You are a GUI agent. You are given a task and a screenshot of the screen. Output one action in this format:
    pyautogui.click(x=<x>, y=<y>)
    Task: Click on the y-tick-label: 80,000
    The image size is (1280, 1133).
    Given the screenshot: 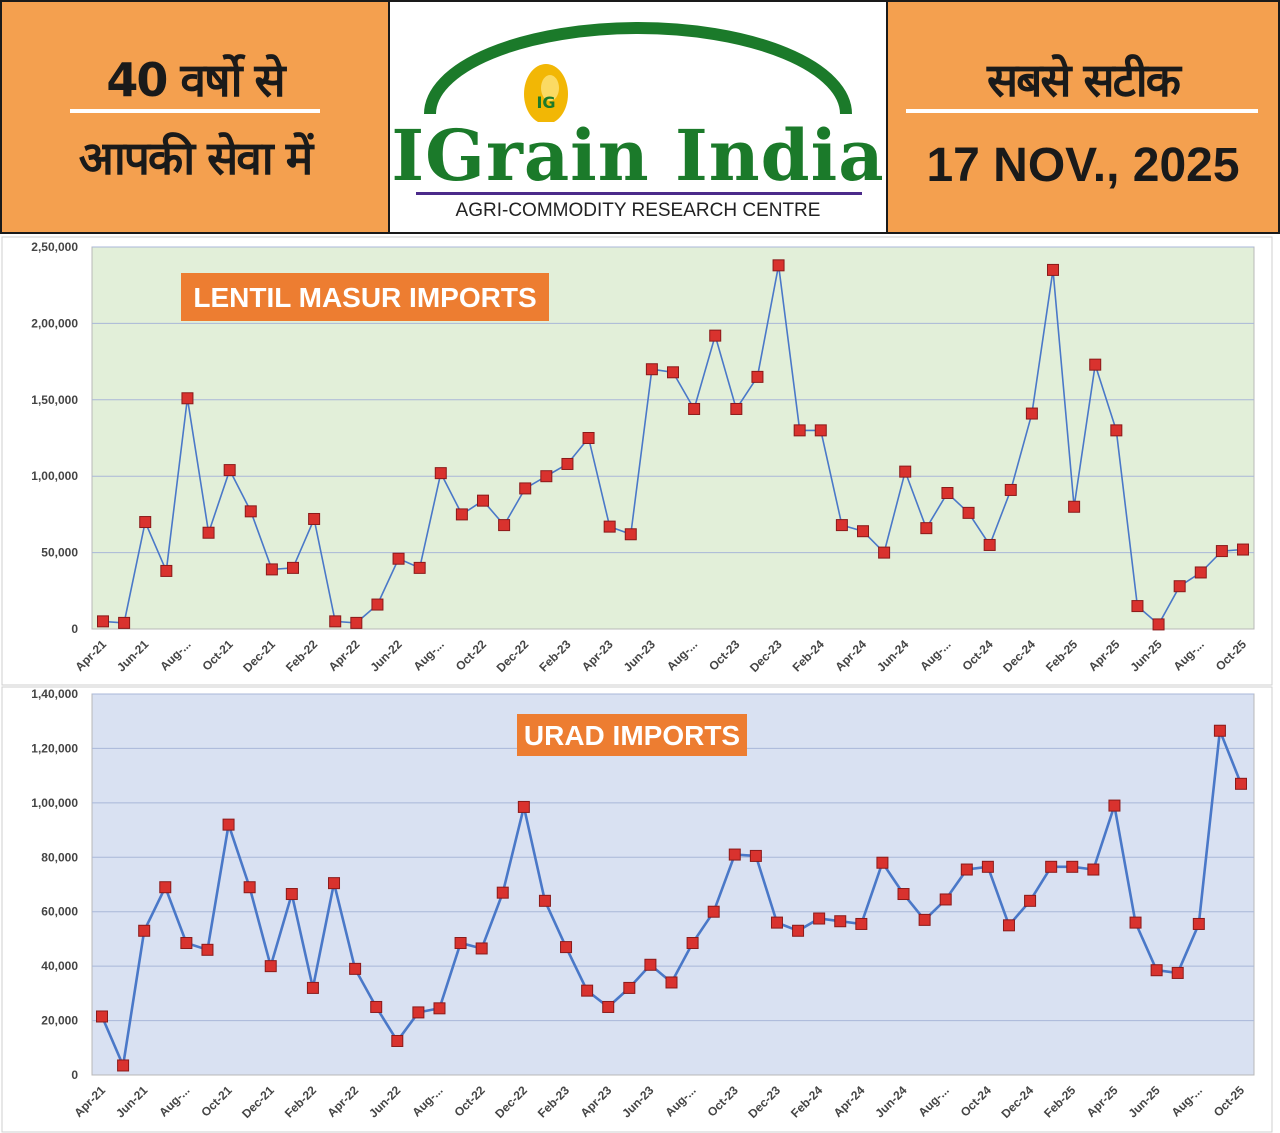 What is the action you would take?
    pyautogui.click(x=59, y=857)
    